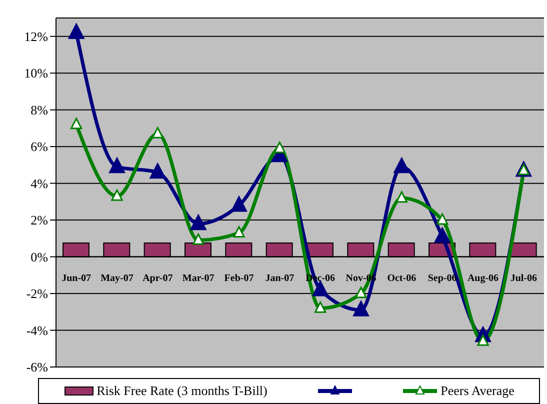 The image size is (547, 404). Describe the element at coordinates (477, 391) in the screenshot. I see `legend-label: Peers Average` at that location.